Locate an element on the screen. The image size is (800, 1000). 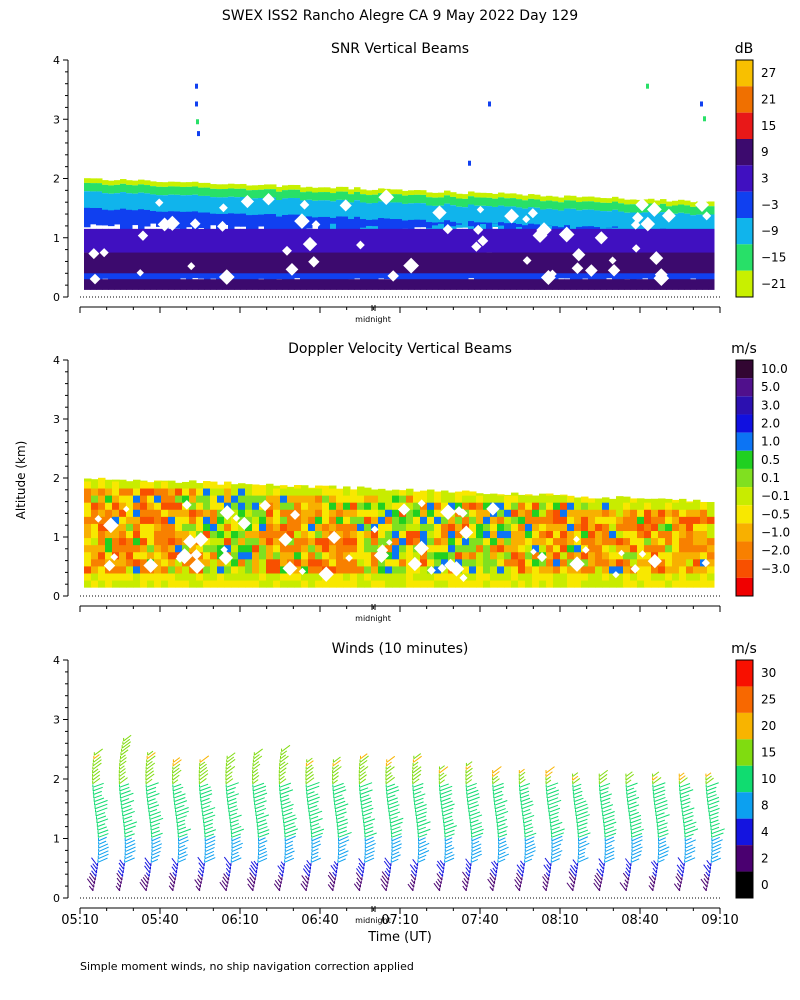
doppler-colorbar-label: −3.0 is located at coordinates (775, 569).